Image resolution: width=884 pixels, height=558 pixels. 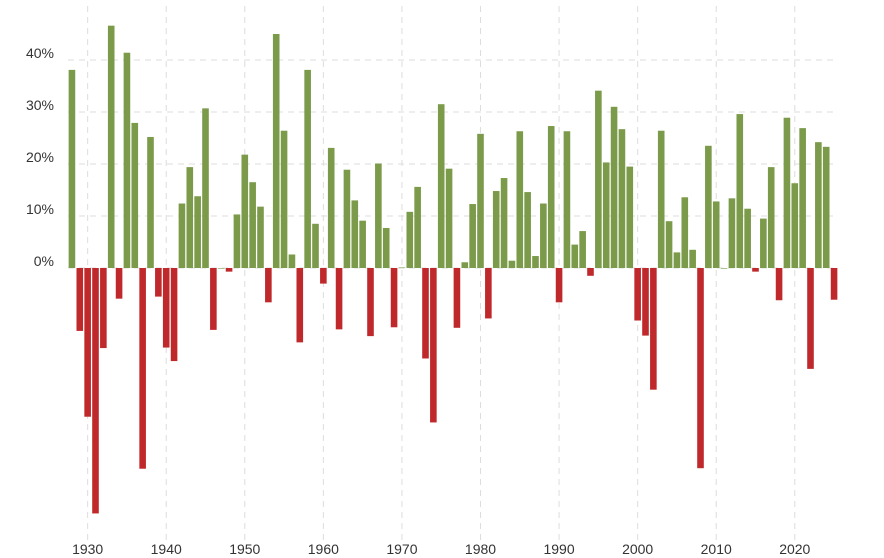 I want to click on bar-1936, so click(x=135, y=195).